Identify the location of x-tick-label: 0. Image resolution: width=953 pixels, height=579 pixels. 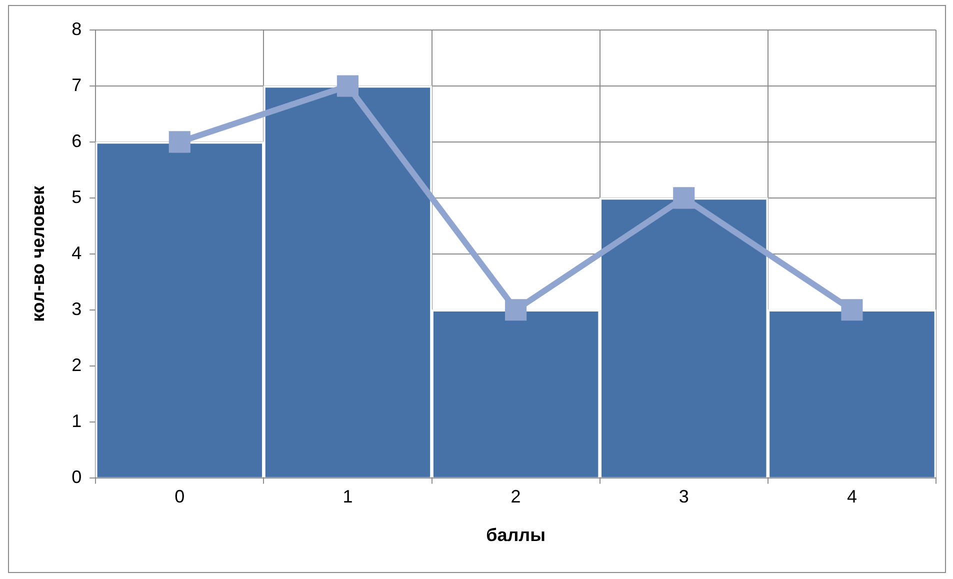
(179, 496).